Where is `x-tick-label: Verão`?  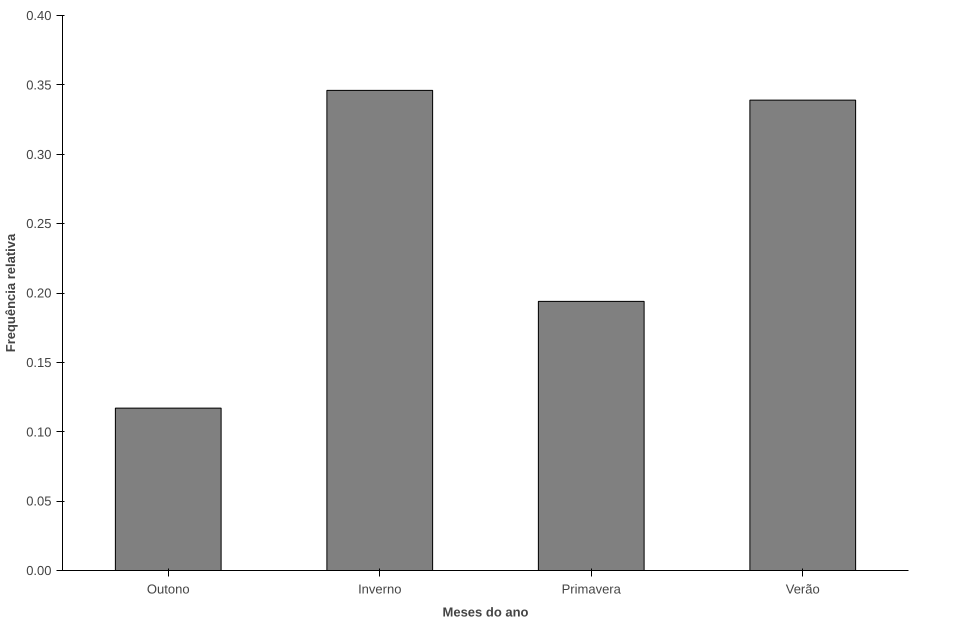 x-tick-label: Verão is located at coordinates (803, 589).